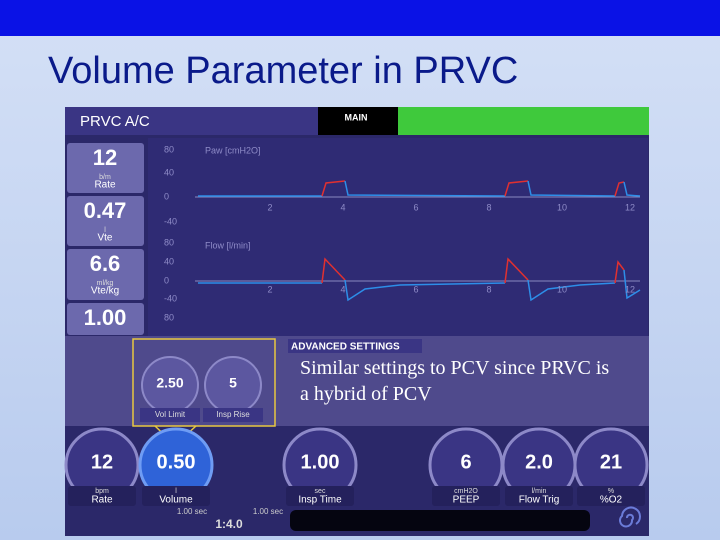 The width and height of the screenshot is (720, 540). I want to click on advanced-title-bg, so click(355, 346).